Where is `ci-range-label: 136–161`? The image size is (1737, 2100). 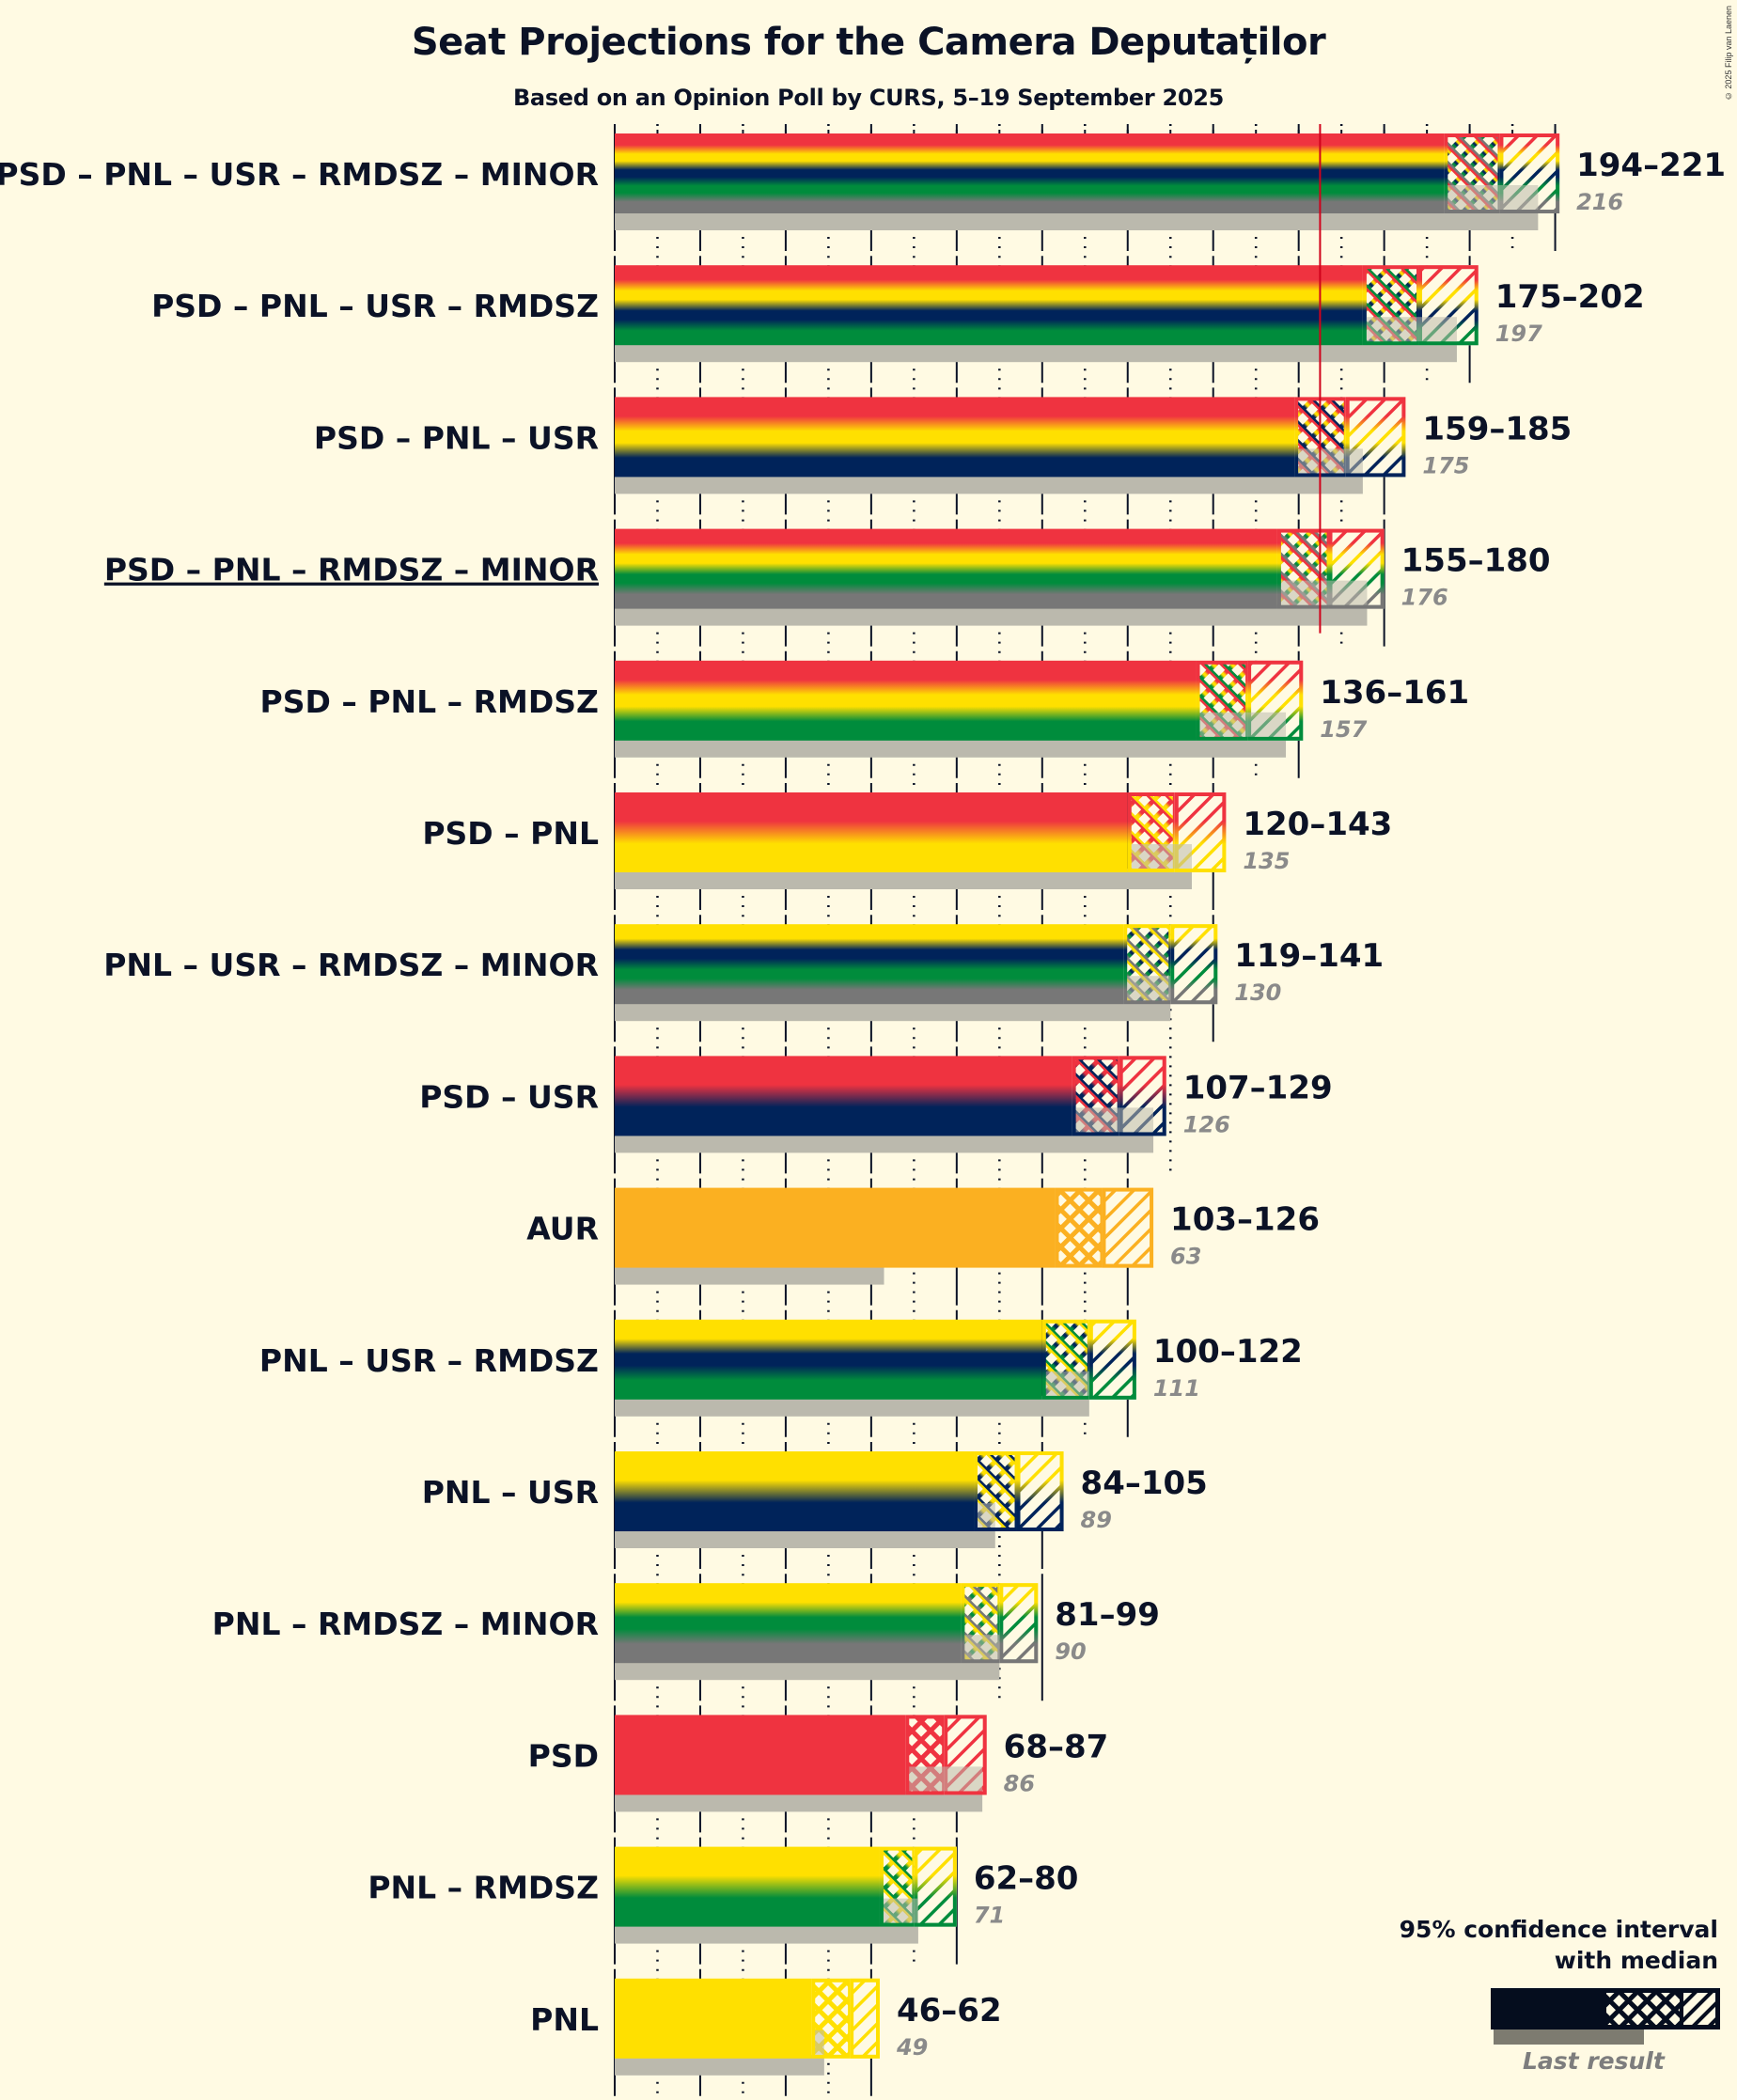
ci-range-label: 136–161 is located at coordinates (1395, 693).